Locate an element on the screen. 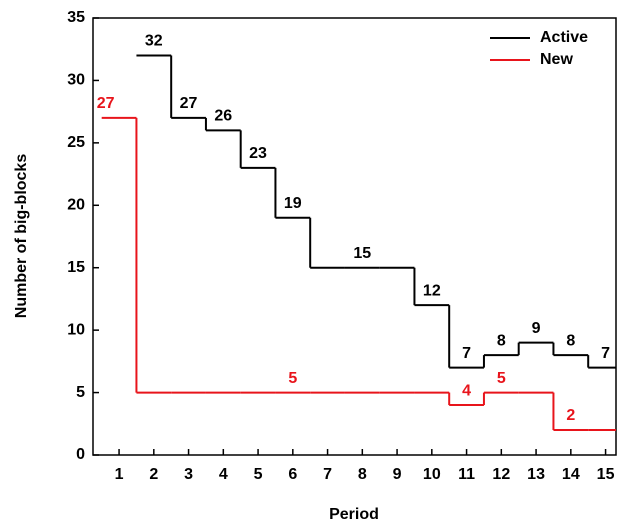  legend-label: Active is located at coordinates (564, 37).